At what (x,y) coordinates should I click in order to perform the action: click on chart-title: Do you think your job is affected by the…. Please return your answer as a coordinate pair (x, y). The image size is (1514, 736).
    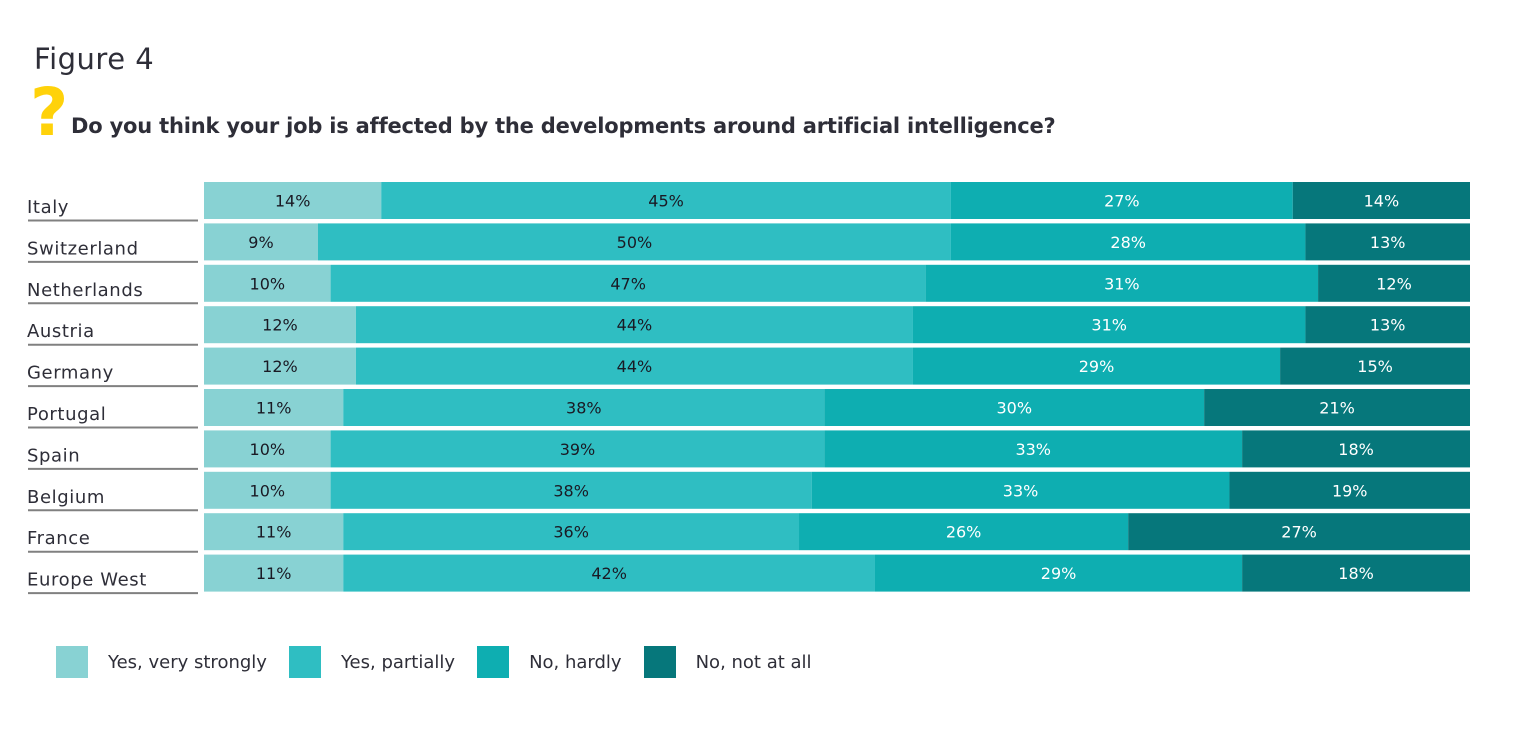
    Looking at the image, I should click on (563, 126).